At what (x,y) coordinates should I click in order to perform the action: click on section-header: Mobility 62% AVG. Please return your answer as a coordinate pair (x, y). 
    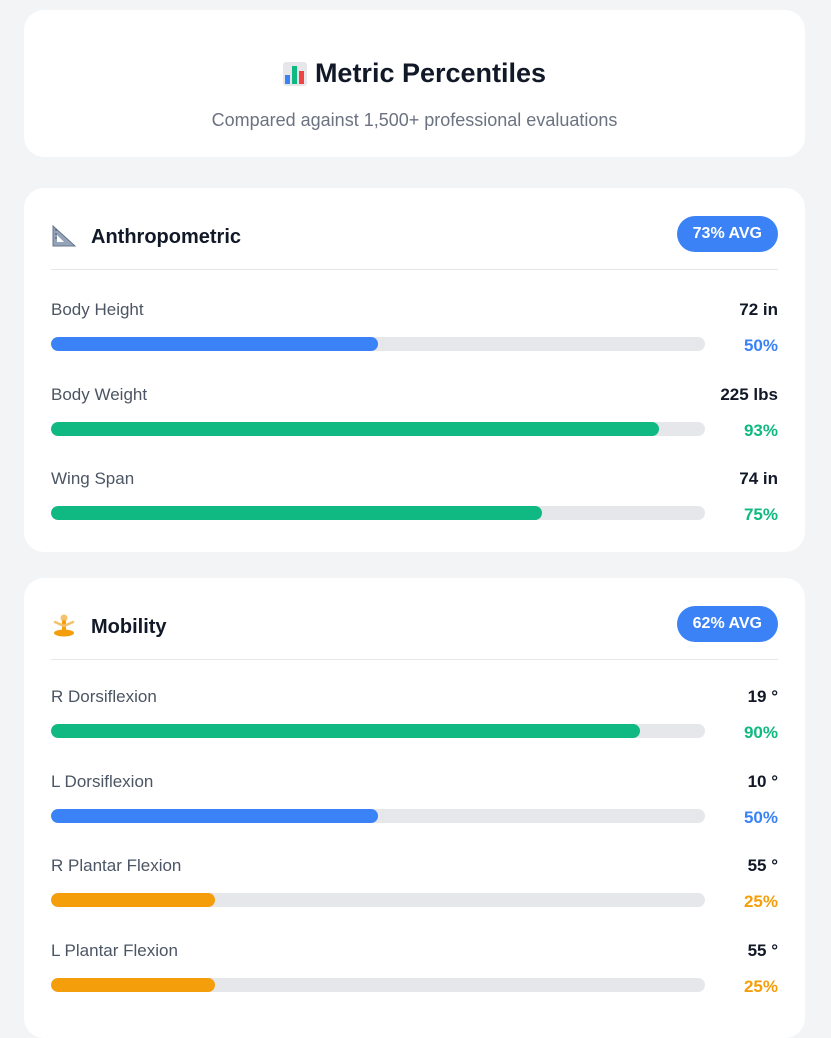
    Looking at the image, I should click on (414, 633).